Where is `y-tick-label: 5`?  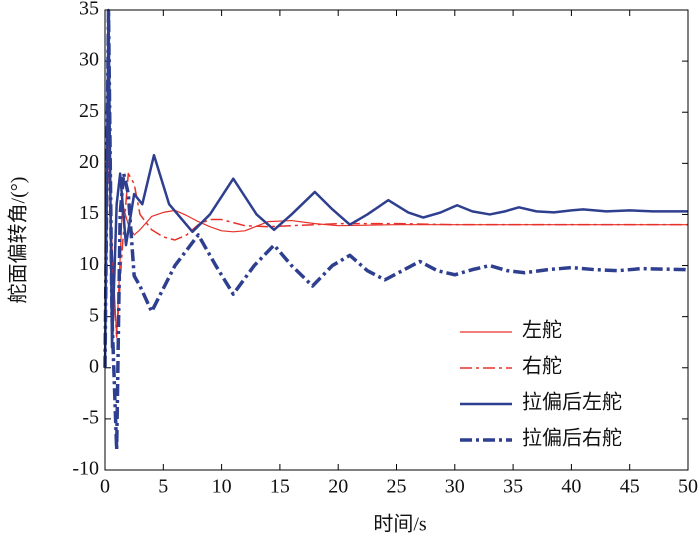
y-tick-label: 5 is located at coordinates (94, 315).